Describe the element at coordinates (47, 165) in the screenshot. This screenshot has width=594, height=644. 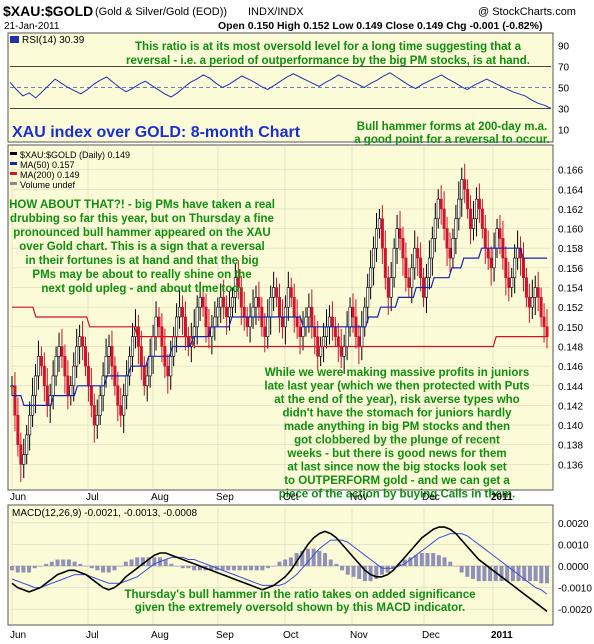
I see `price-legend-entry: MA(50) 0.157` at that location.